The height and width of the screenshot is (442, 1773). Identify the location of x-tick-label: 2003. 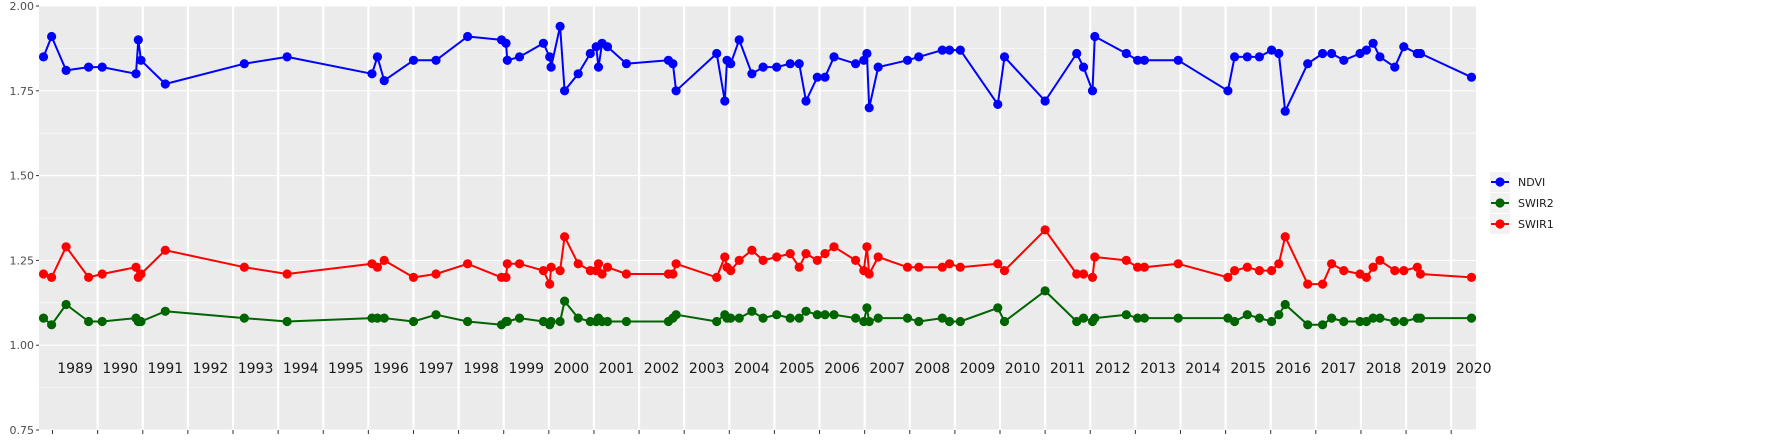
(707, 369).